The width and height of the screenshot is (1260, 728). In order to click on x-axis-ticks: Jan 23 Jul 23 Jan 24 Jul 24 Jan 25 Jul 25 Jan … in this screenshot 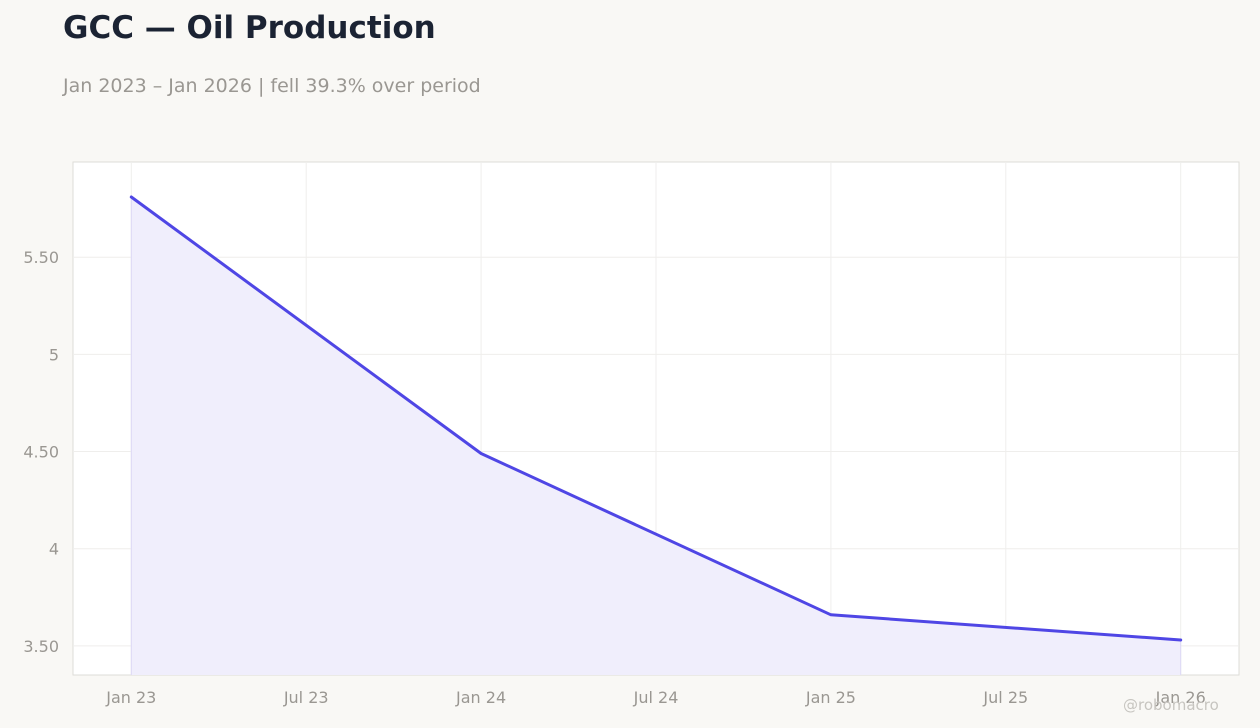, I will do `click(655, 697)`.